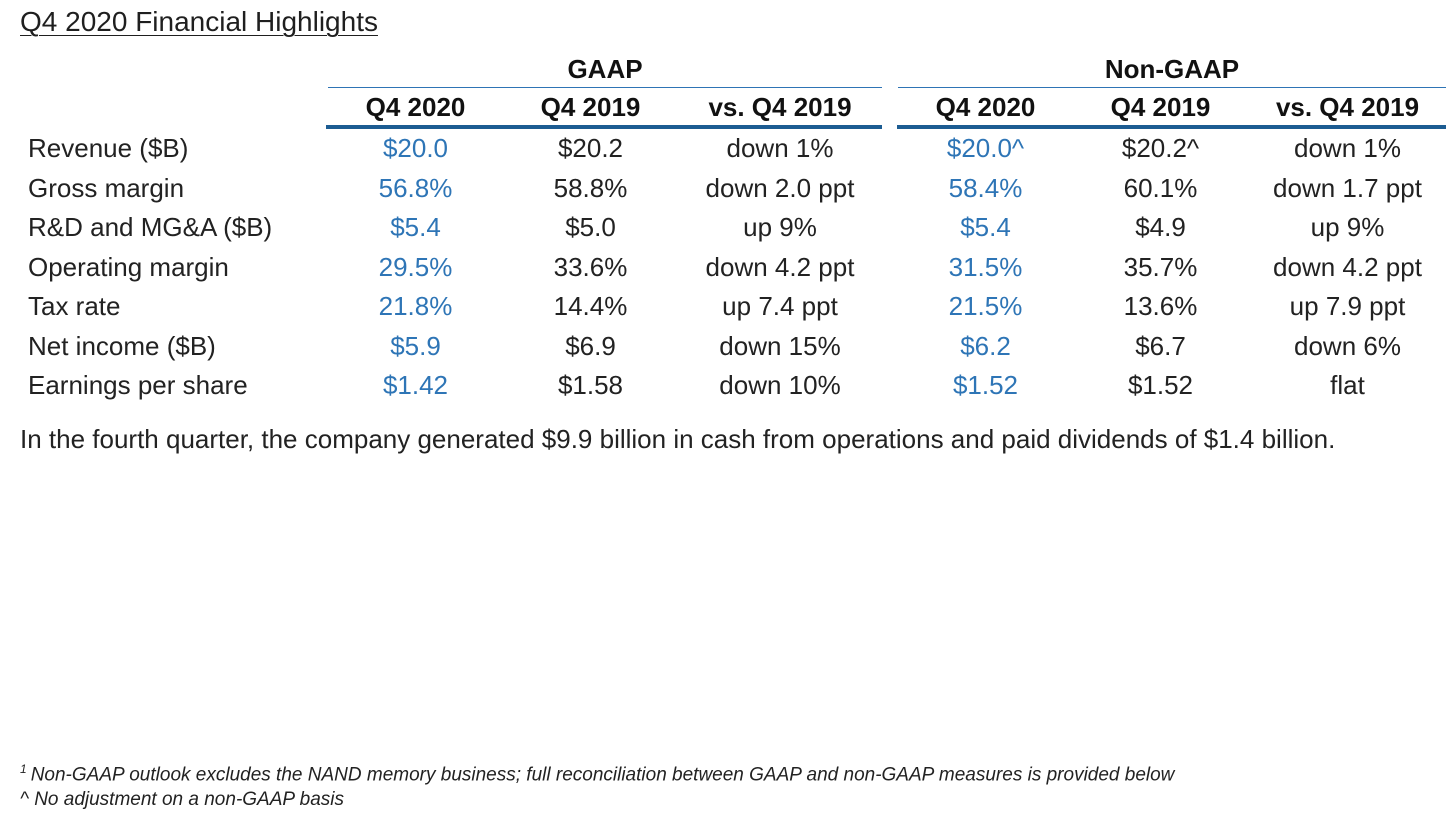 The height and width of the screenshot is (834, 1455). What do you see at coordinates (605, 69) in the screenshot?
I see `gaap-group-header: GAAP` at bounding box center [605, 69].